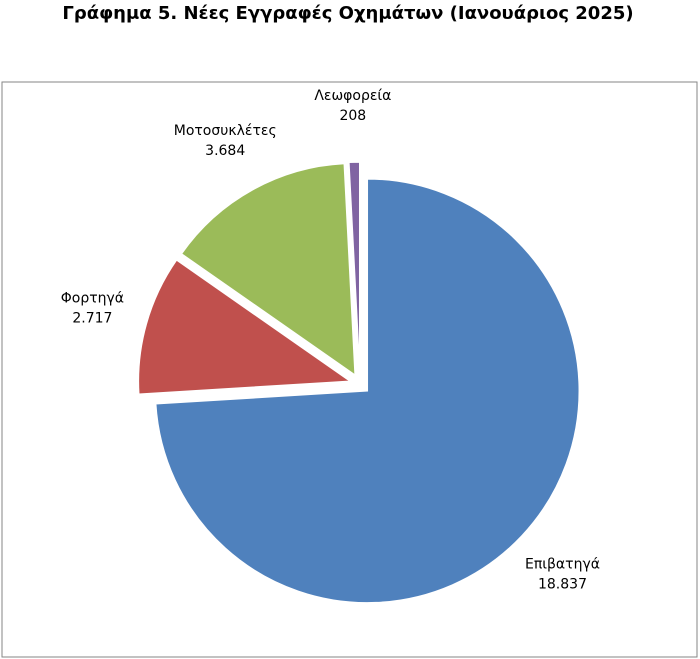 The width and height of the screenshot is (700, 659). Describe the element at coordinates (225, 151) in the screenshot. I see `slice-value-label: 3.684` at that location.